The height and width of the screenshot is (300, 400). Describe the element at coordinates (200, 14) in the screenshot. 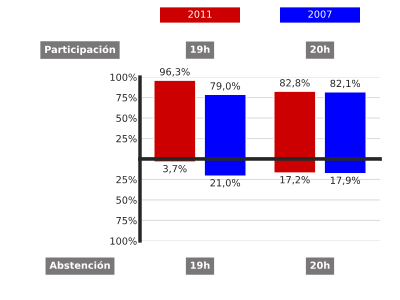

I see `text: 2011` at that location.